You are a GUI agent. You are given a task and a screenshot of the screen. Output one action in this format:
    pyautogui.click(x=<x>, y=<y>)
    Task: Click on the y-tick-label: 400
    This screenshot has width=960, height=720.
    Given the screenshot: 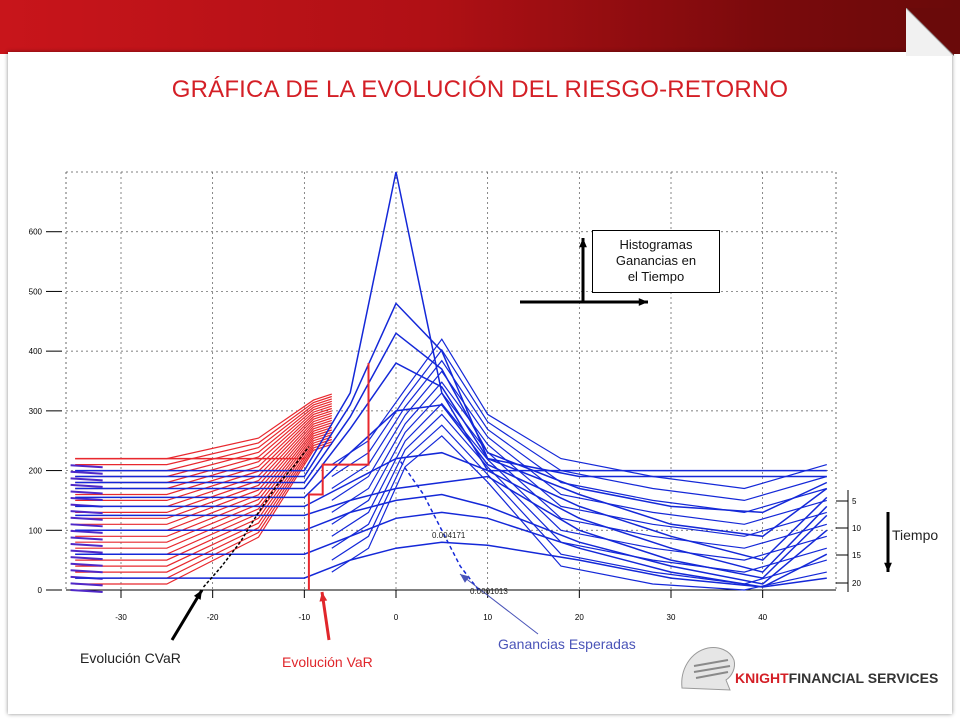 What is the action you would take?
    pyautogui.click(x=36, y=351)
    